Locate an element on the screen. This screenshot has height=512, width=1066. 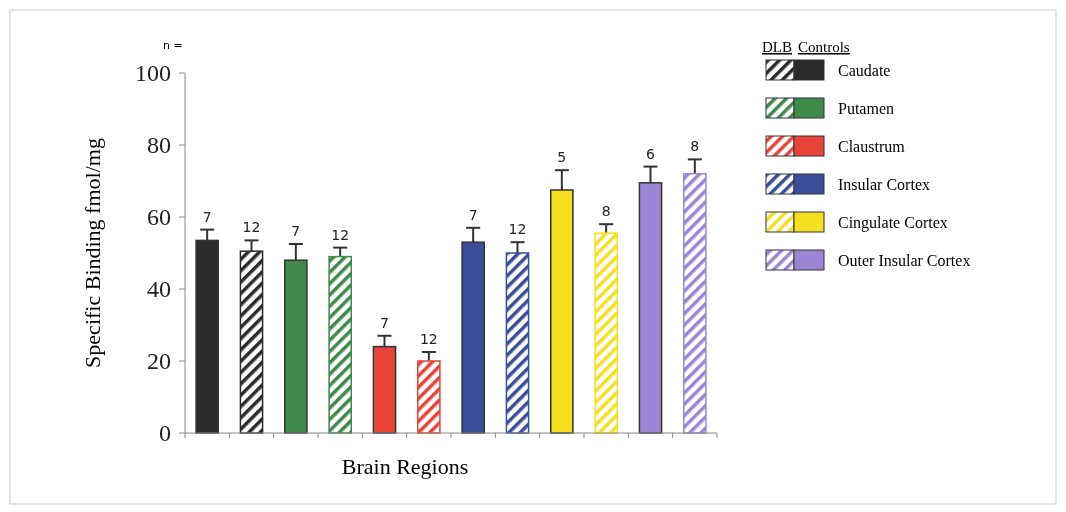
y-tick-label: 100 is located at coordinates (153, 73).